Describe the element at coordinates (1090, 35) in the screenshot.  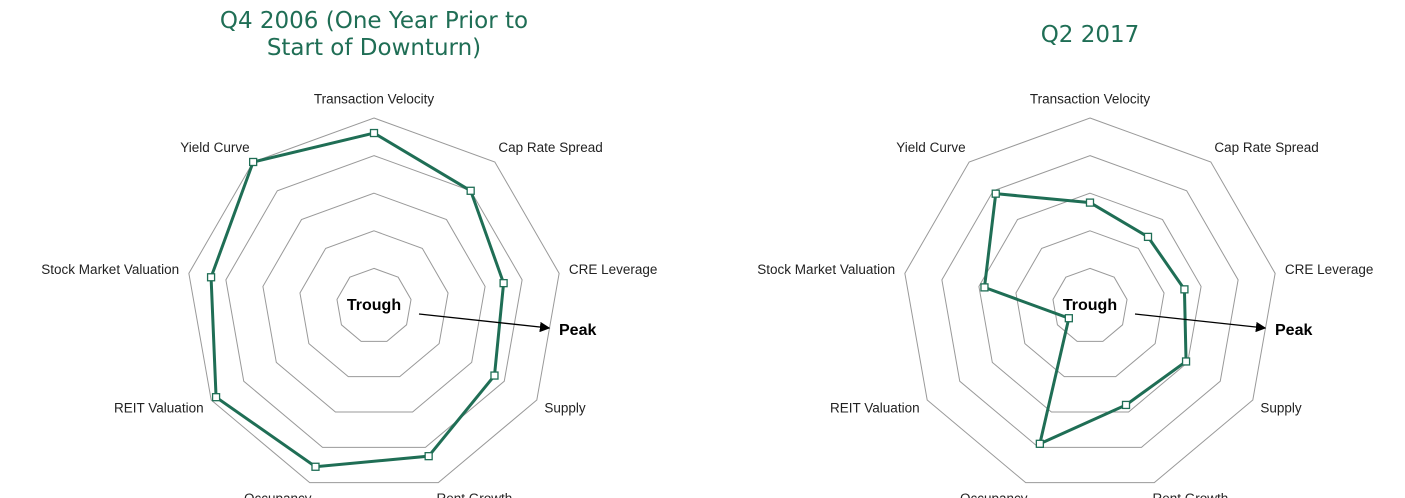
I see `chart-title: Q2 2017` at that location.